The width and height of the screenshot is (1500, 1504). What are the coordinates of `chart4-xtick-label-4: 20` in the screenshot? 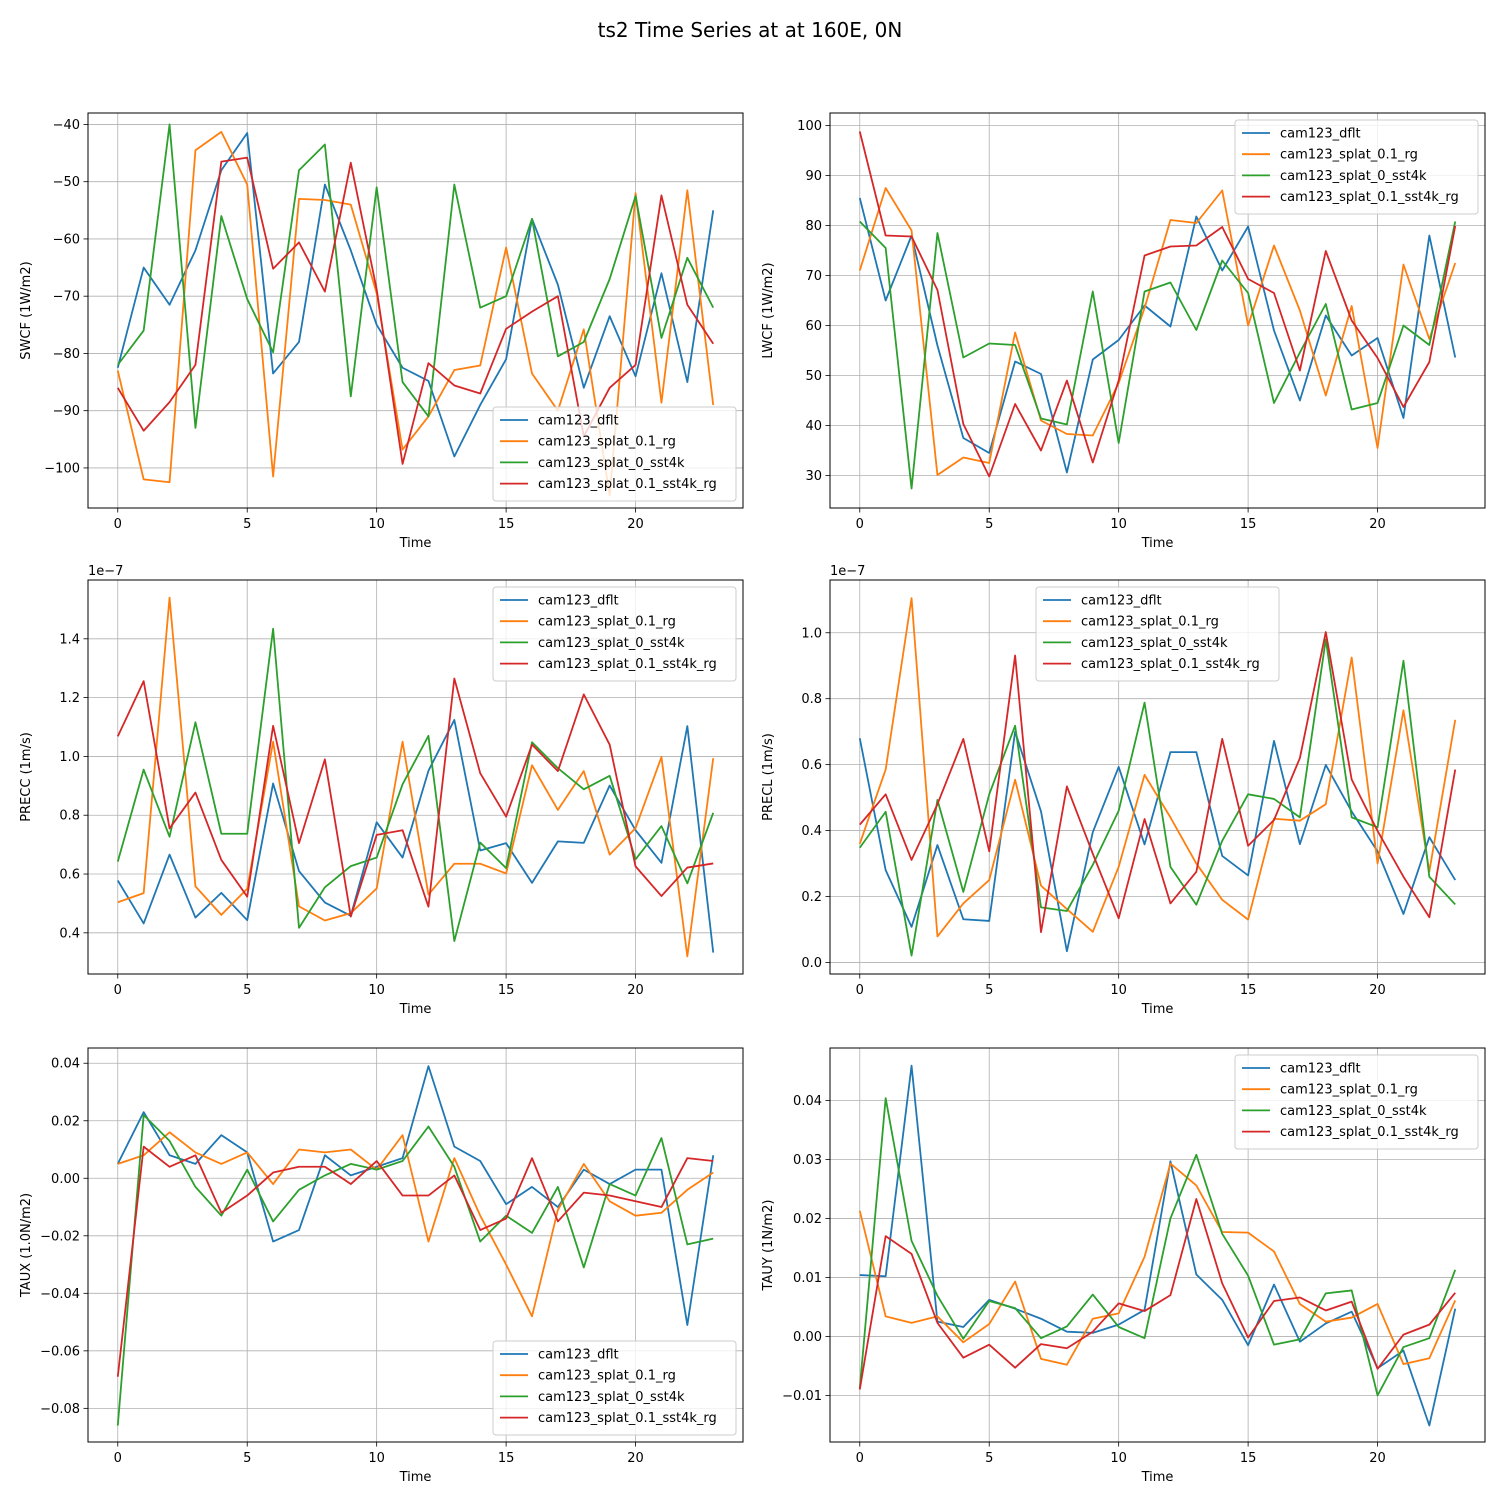 It's located at (1377, 990).